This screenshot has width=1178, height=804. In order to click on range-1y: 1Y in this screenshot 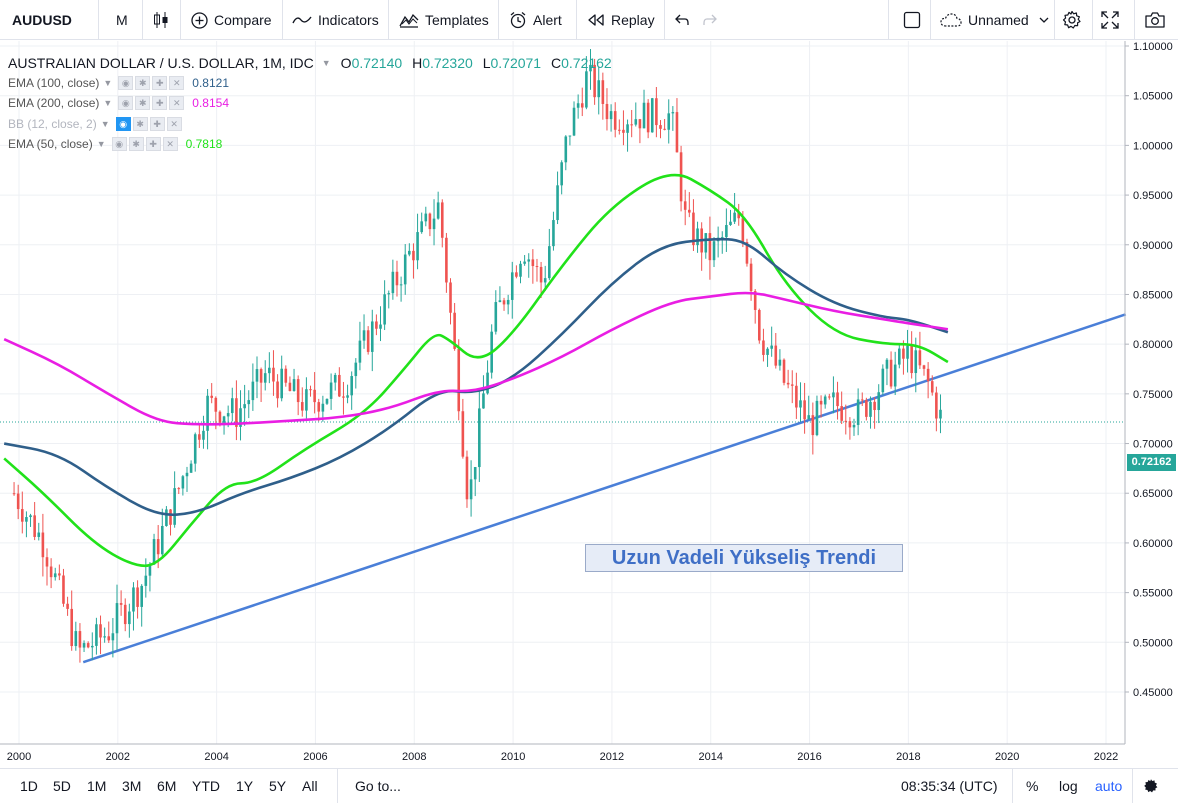, I will do `click(245, 786)`.